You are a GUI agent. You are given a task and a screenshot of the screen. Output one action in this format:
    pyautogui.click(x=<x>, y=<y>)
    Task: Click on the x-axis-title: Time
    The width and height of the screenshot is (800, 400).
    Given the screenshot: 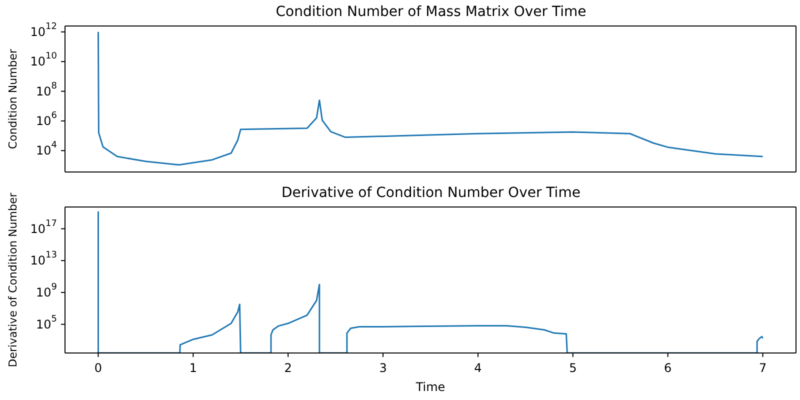 What is the action you would take?
    pyautogui.click(x=430, y=387)
    